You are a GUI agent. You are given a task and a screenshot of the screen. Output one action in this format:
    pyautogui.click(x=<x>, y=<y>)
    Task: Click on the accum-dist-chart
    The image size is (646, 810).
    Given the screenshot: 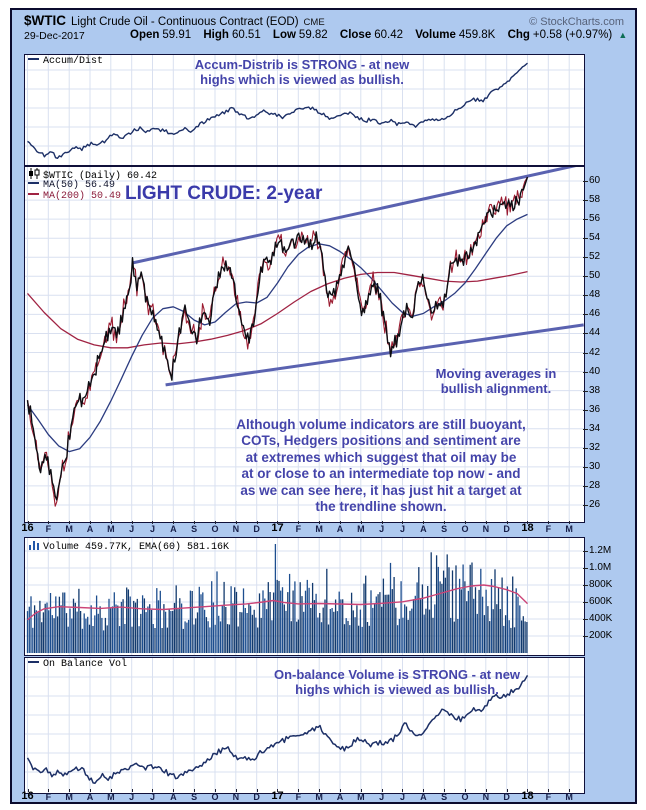 What is the action you would take?
    pyautogui.click(x=304, y=110)
    